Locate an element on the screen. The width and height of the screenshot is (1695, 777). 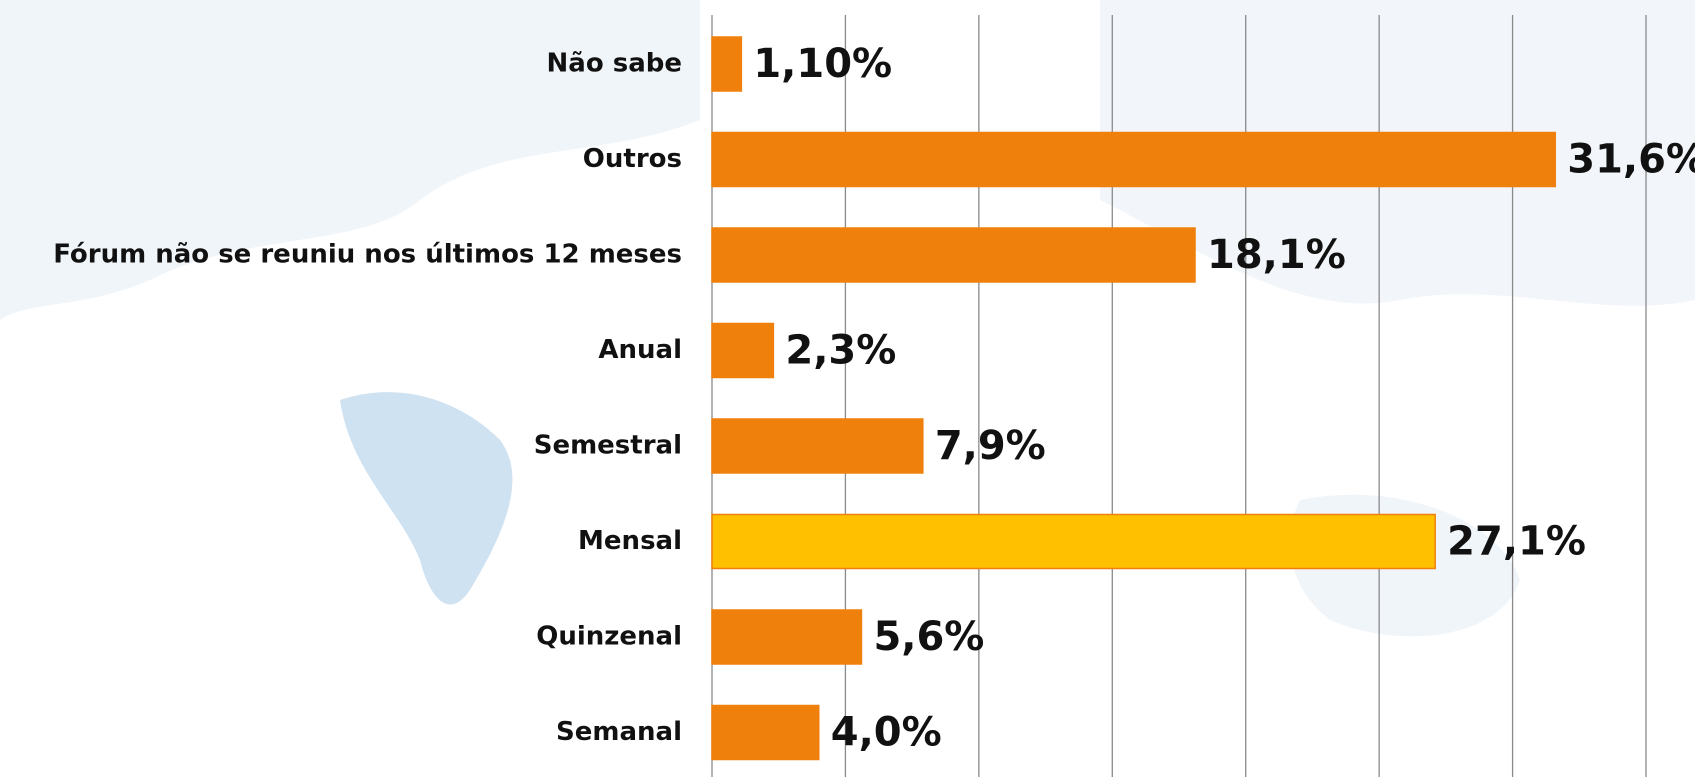
category-label: Não sabe is located at coordinates (614, 64).